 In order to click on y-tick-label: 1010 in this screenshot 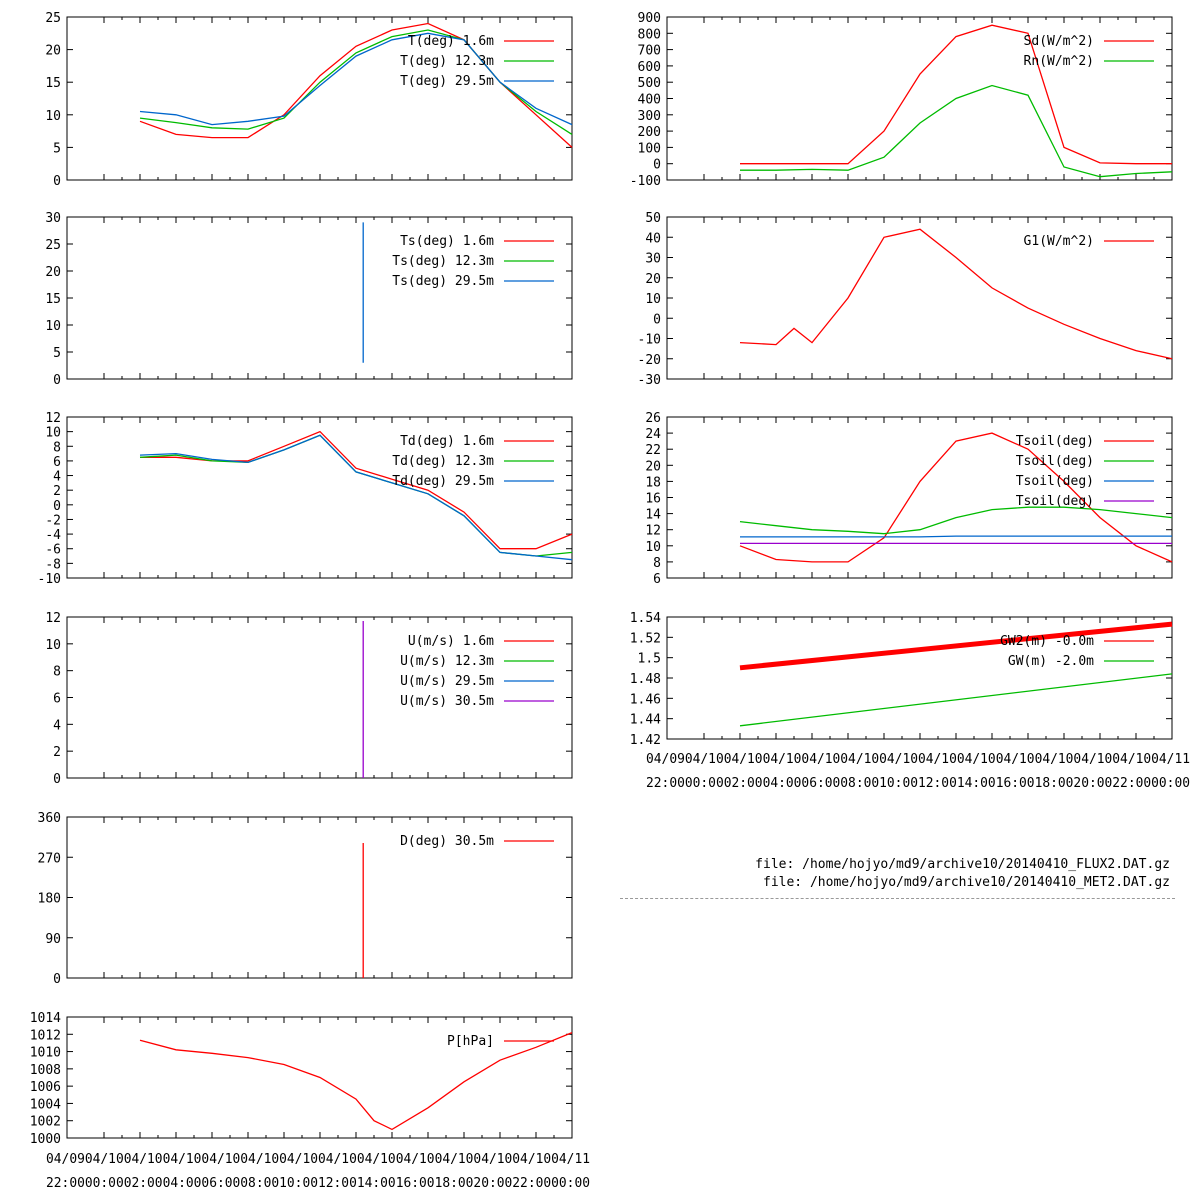, I will do `click(45, 1053)`.